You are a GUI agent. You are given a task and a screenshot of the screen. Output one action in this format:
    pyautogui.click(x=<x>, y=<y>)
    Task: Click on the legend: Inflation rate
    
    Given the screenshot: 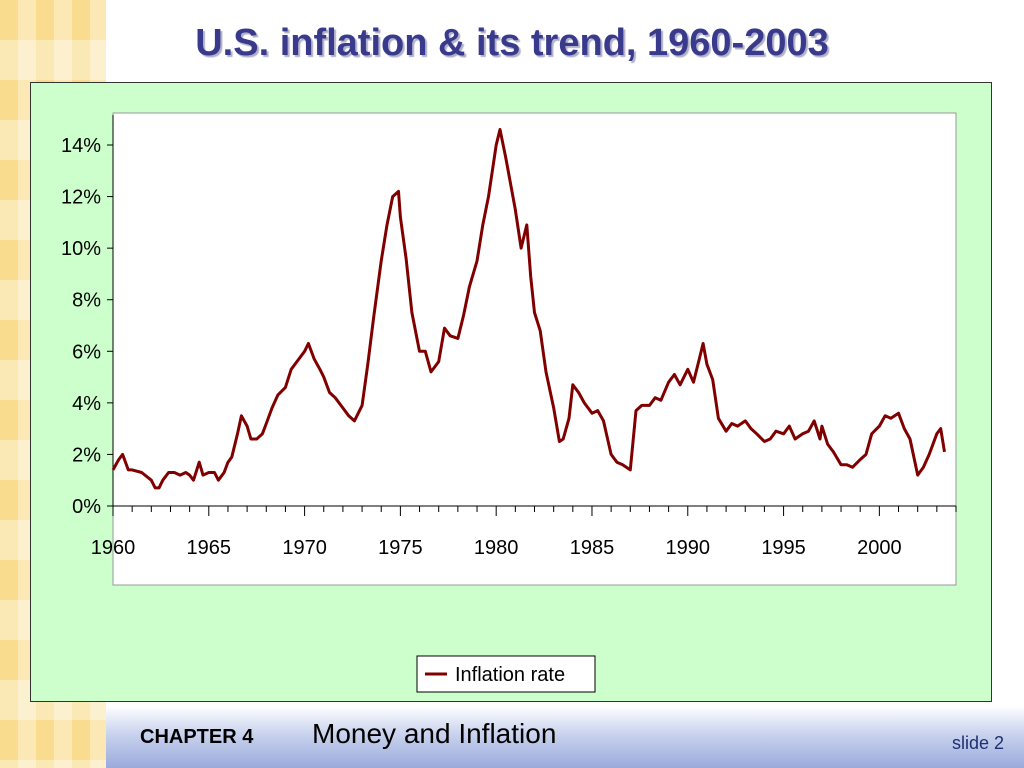 What is the action you would take?
    pyautogui.click(x=506, y=674)
    